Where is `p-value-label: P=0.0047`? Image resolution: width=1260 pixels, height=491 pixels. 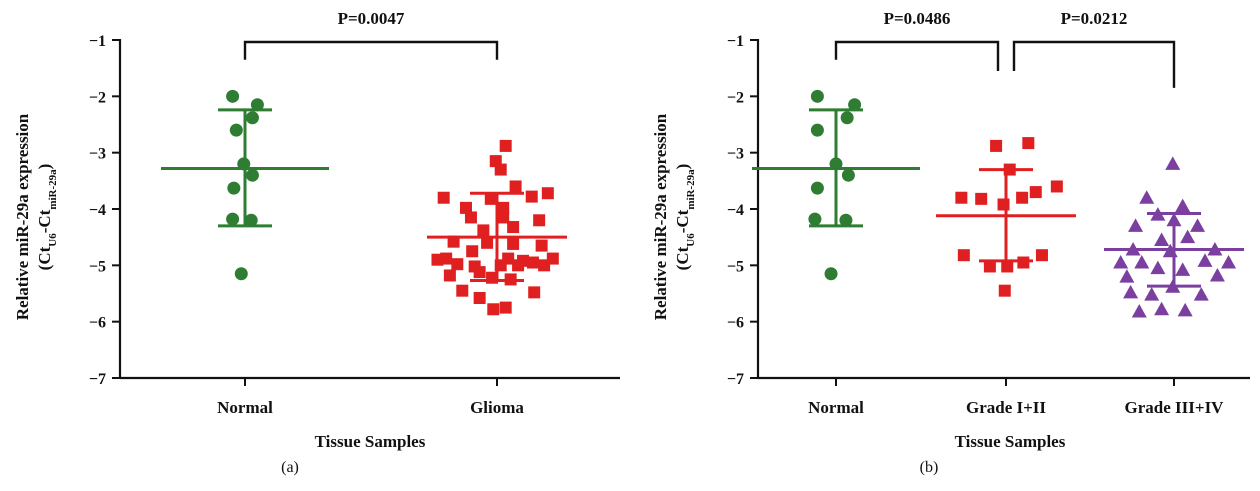 p-value-label: P=0.0047 is located at coordinates (371, 18).